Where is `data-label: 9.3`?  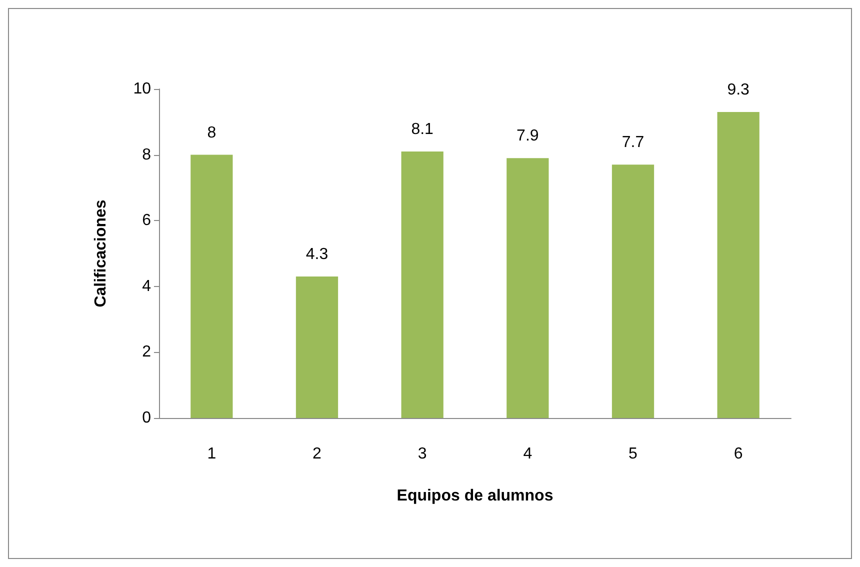
data-label: 9.3 is located at coordinates (738, 90).